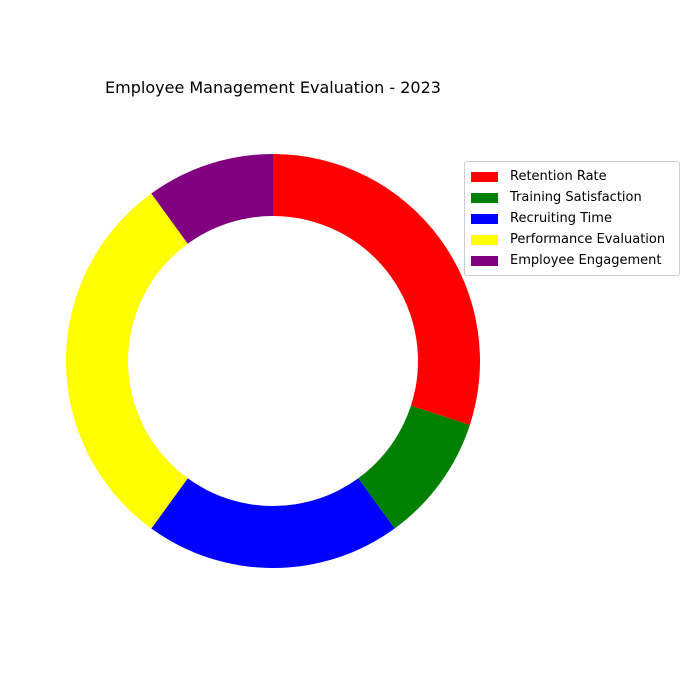 The width and height of the screenshot is (700, 700). I want to click on slice-retention-rate, so click(377, 289).